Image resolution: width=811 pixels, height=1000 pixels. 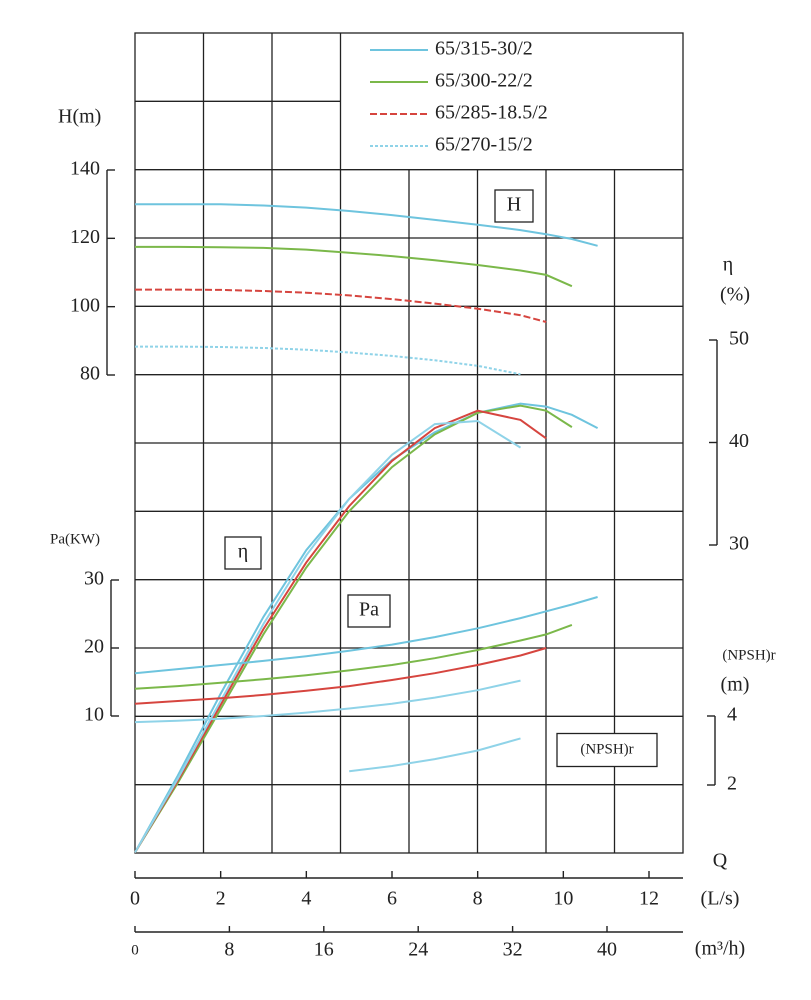 What do you see at coordinates (85, 237) in the screenshot?
I see `h-tick-label: 120` at bounding box center [85, 237].